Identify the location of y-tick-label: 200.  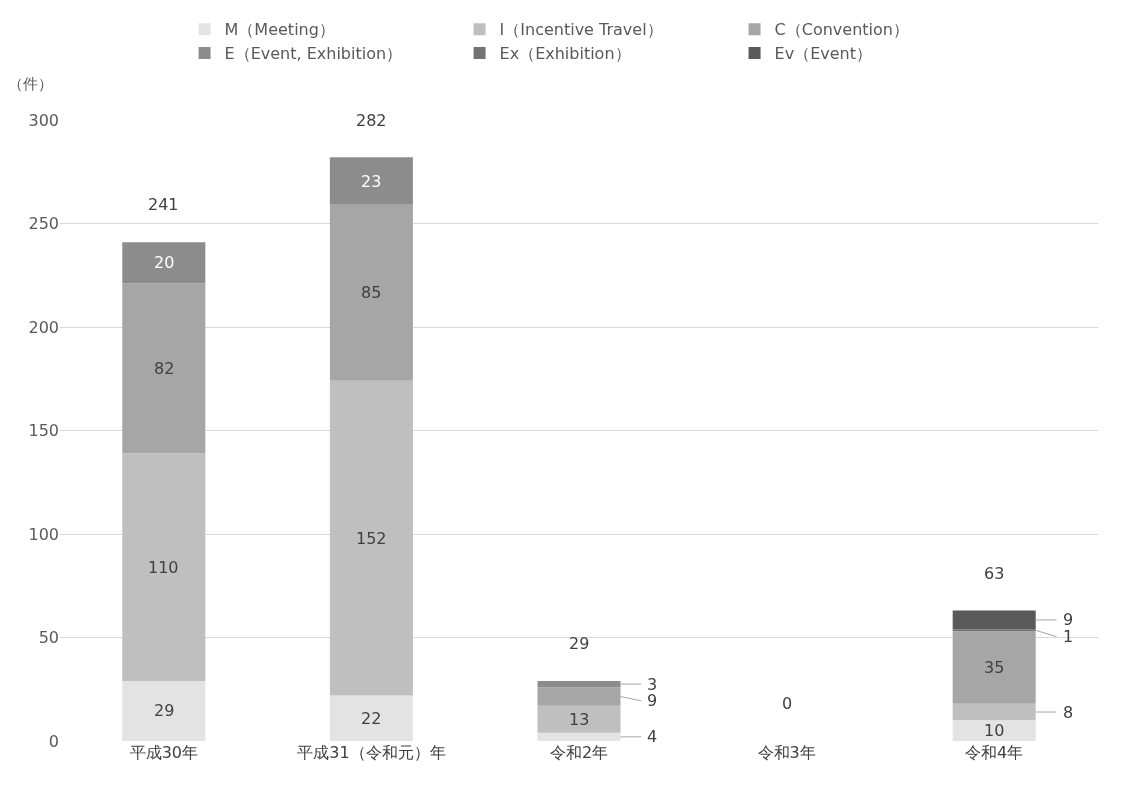
(43, 327).